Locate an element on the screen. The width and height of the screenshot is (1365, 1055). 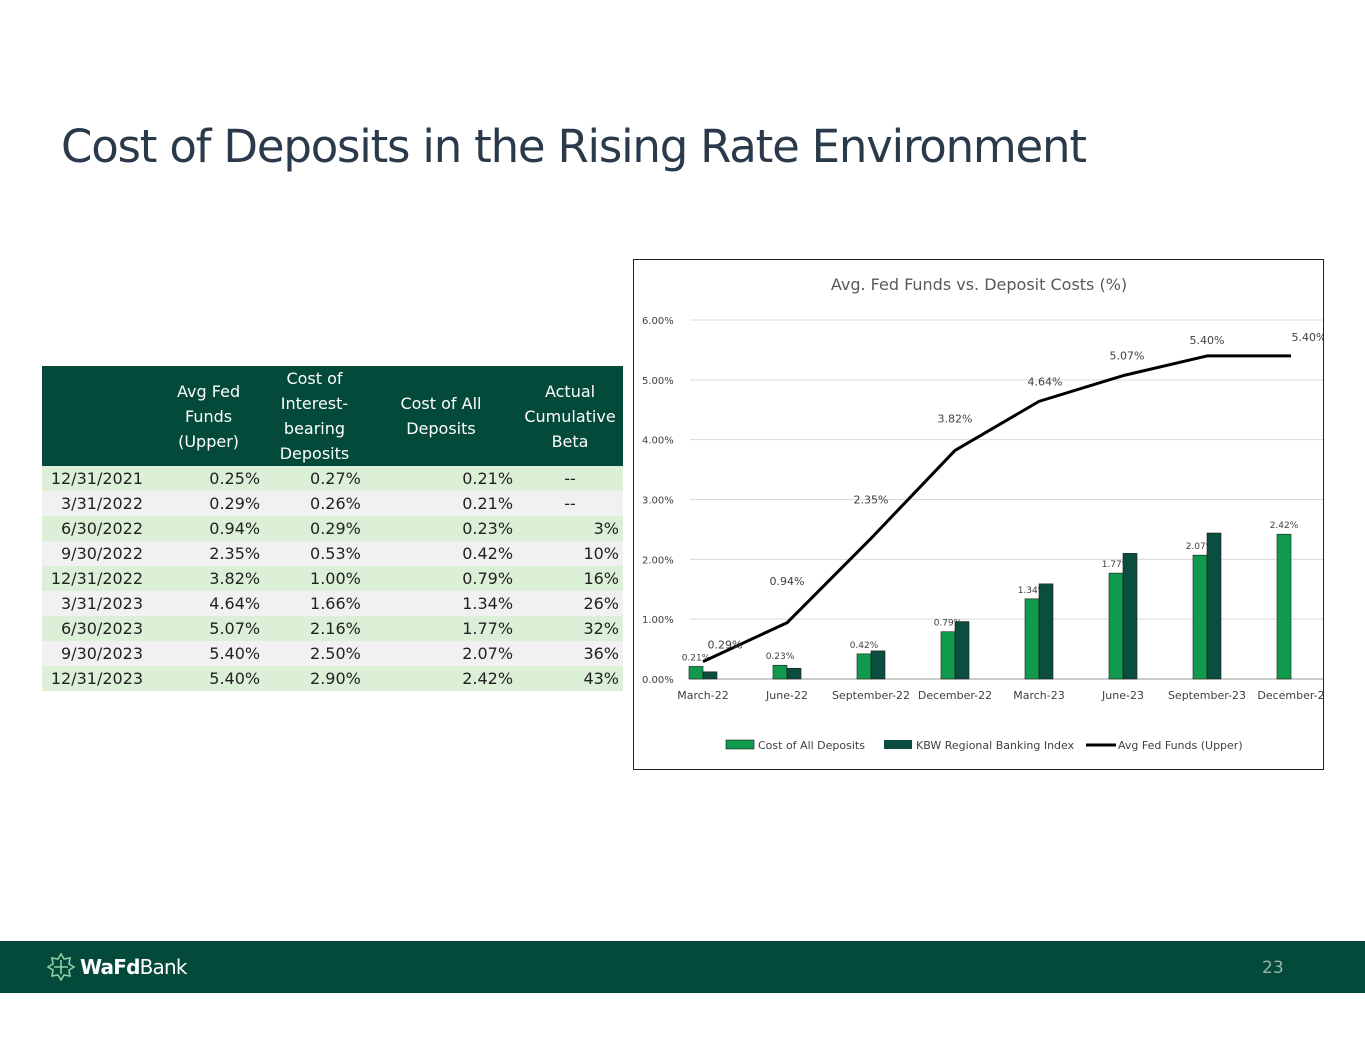
table-cell: 12/31/2022 is located at coordinates (98, 578).